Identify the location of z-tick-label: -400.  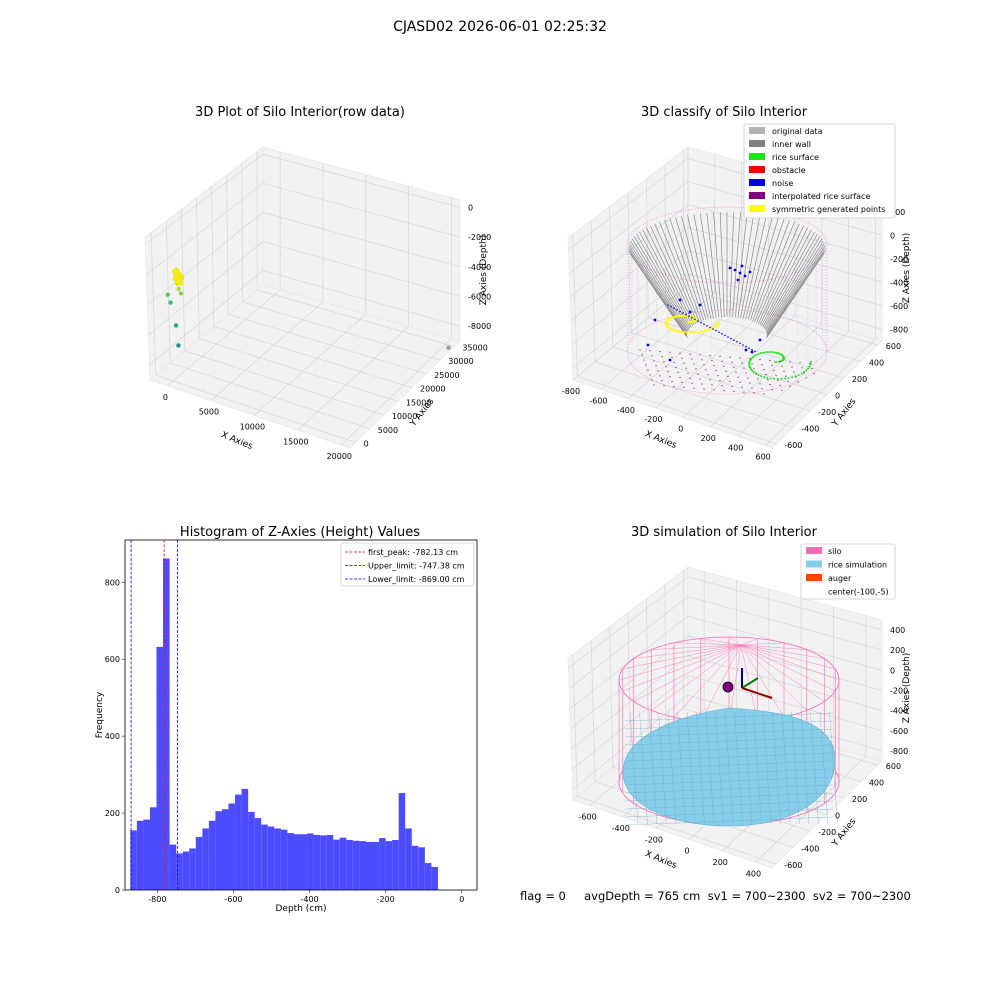
(899, 711).